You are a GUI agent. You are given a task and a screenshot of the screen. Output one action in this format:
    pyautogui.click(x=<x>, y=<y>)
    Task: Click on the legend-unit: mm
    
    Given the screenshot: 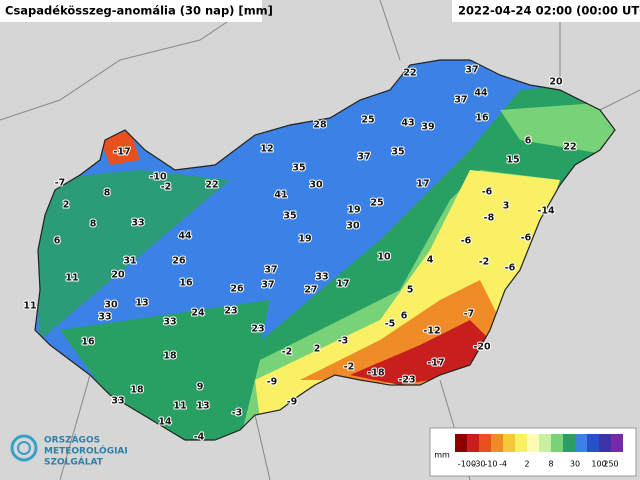 What is the action you would take?
    pyautogui.click(x=442, y=455)
    